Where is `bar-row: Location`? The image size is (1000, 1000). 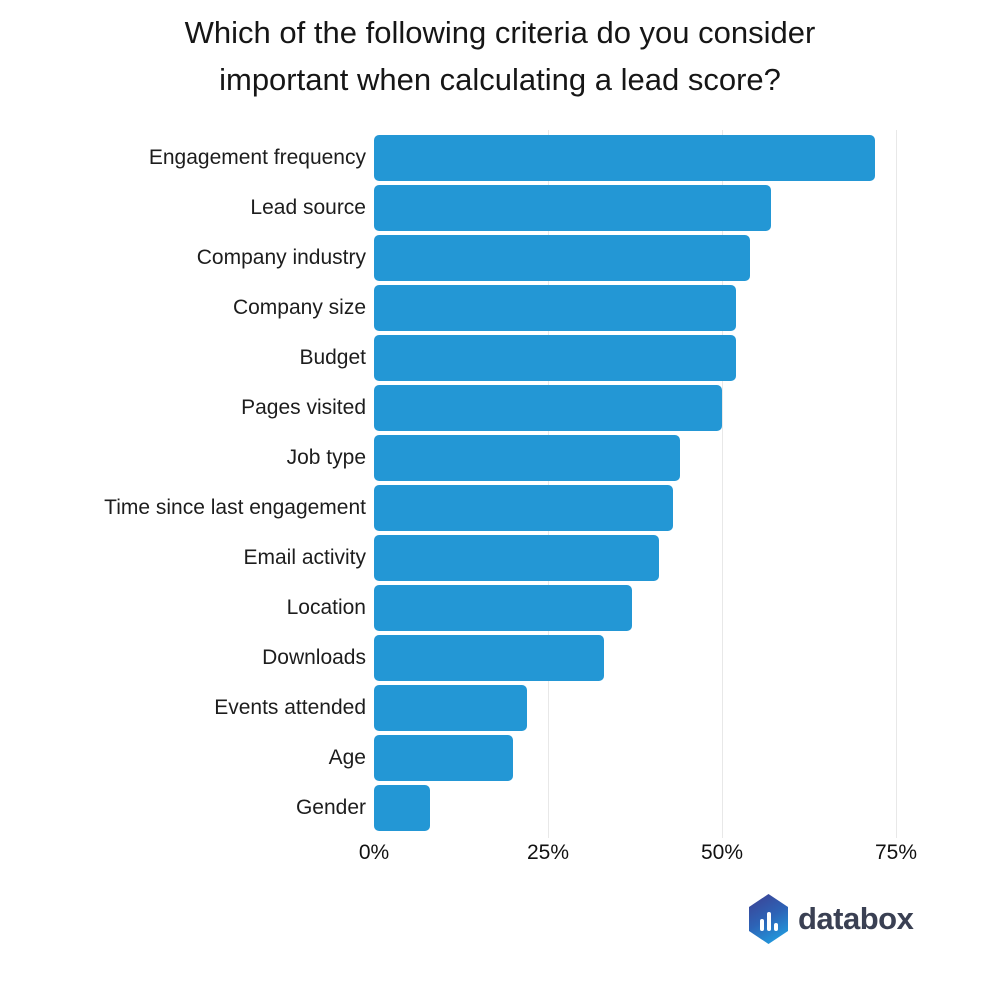 bar-row: Location is located at coordinates (500, 608).